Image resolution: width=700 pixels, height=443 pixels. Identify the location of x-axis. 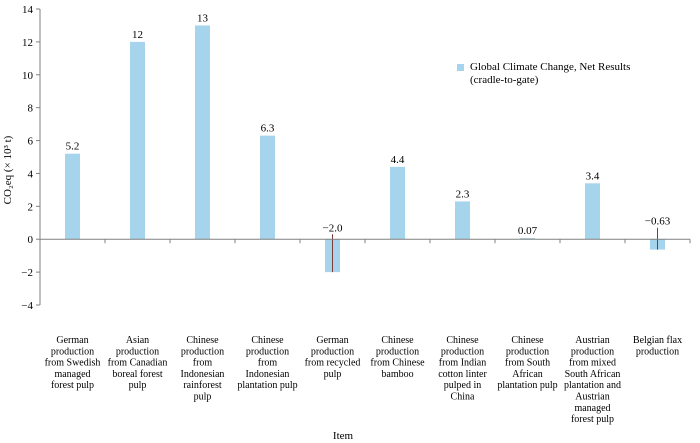
(365, 241).